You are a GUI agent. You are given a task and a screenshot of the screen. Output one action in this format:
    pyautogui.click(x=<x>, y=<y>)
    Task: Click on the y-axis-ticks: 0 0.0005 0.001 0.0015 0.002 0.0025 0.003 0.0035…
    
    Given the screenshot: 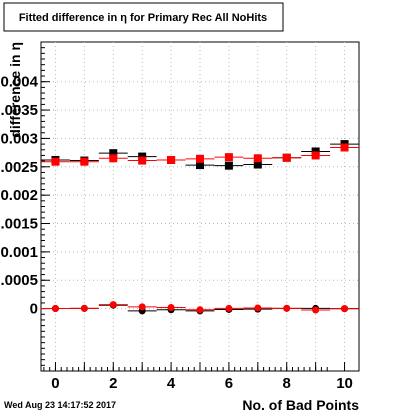 What is the action you would take?
    pyautogui.click(x=25, y=203)
    